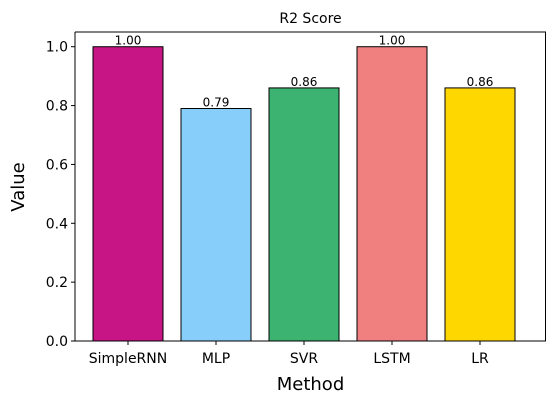  I want to click on x-tick-label-svr: SVR, so click(304, 359).